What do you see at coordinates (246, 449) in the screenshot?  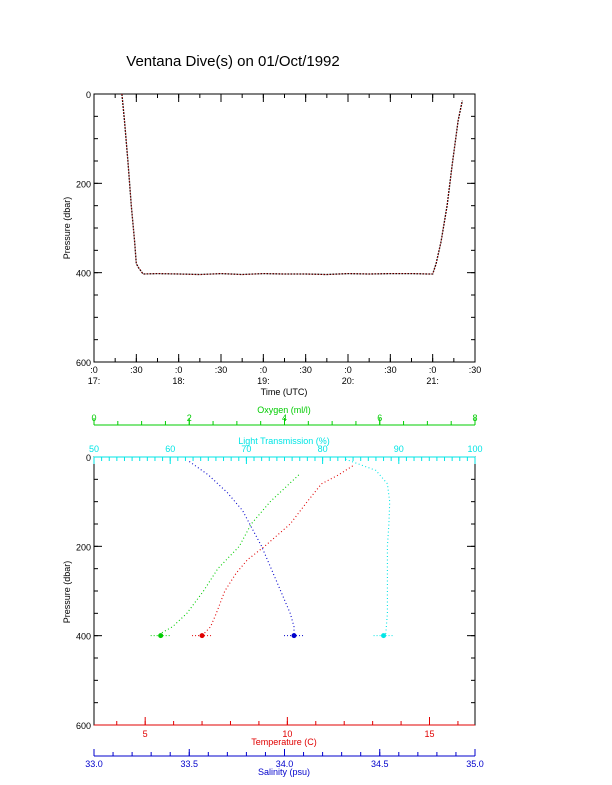 I see `transmission-axis-tick-label: 70` at bounding box center [246, 449].